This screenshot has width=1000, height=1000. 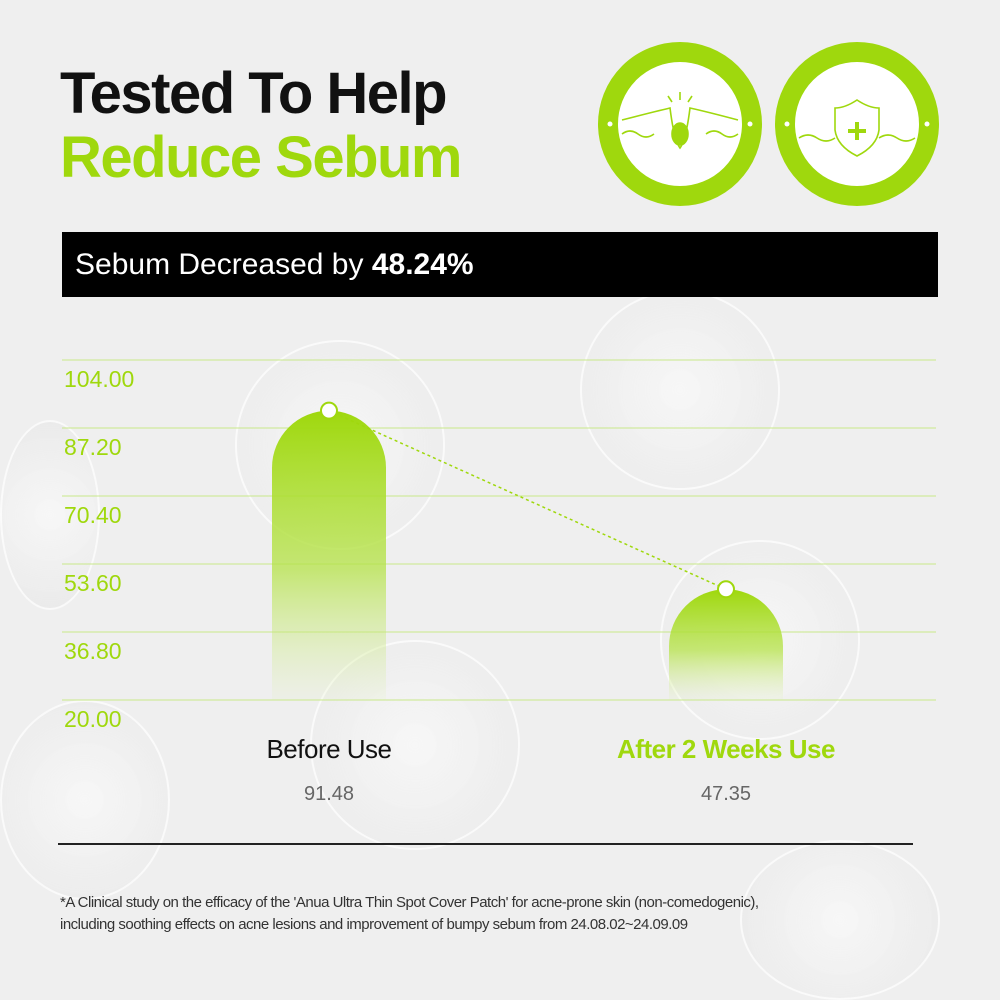 I want to click on y-tick-label: 87.20, so click(x=93, y=447).